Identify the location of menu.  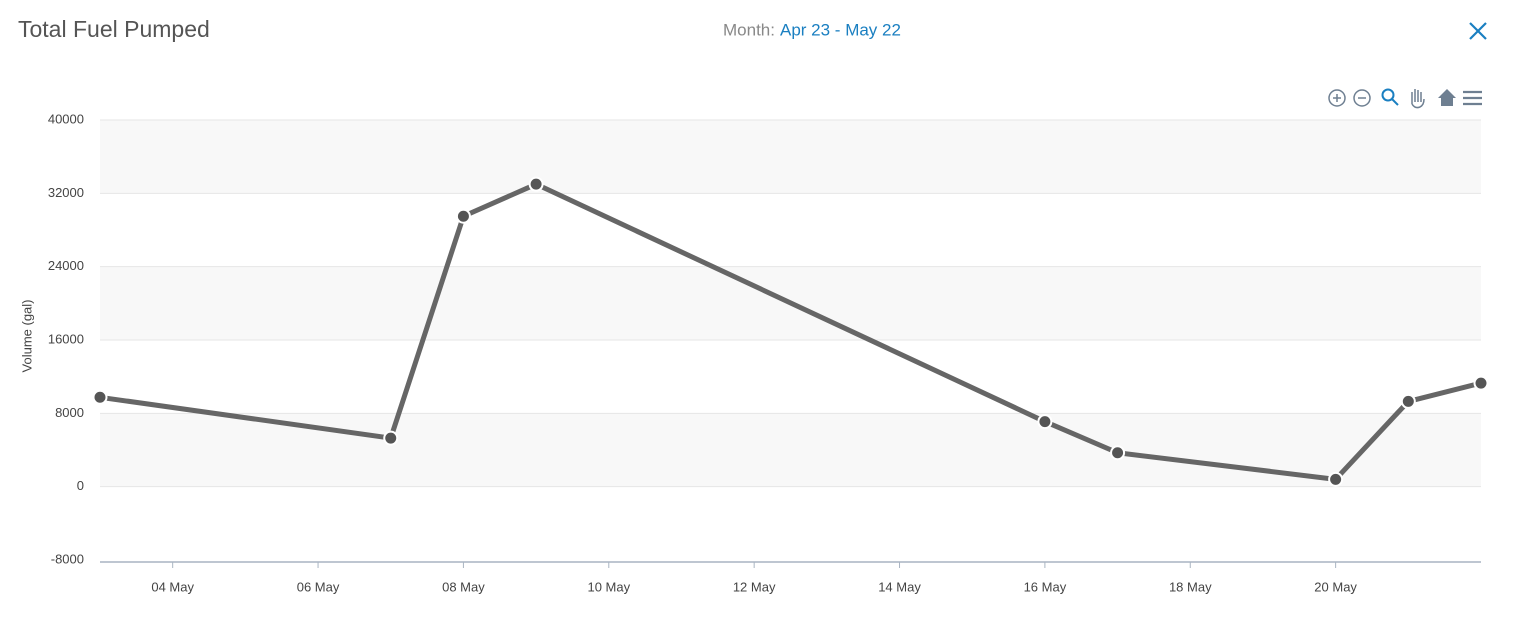
(1472, 98).